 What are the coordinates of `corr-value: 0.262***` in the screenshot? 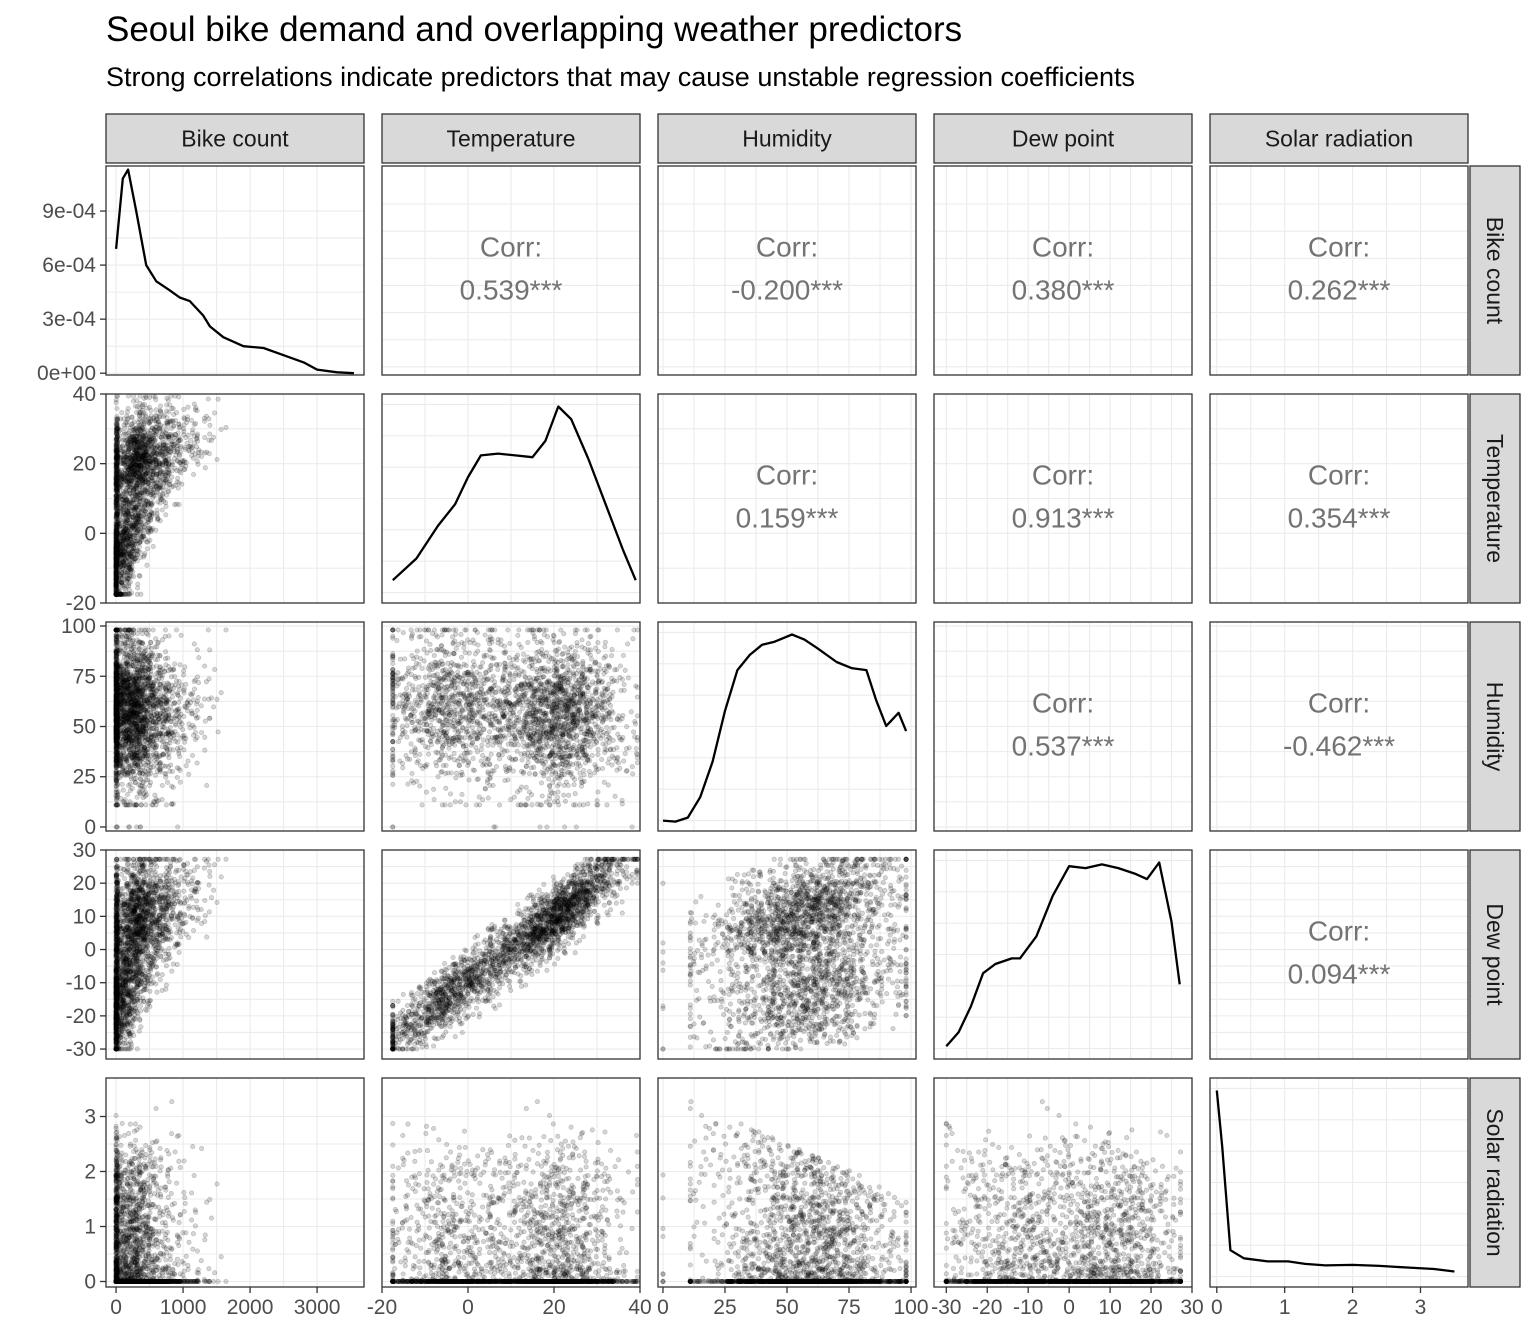 It's located at (1339, 290).